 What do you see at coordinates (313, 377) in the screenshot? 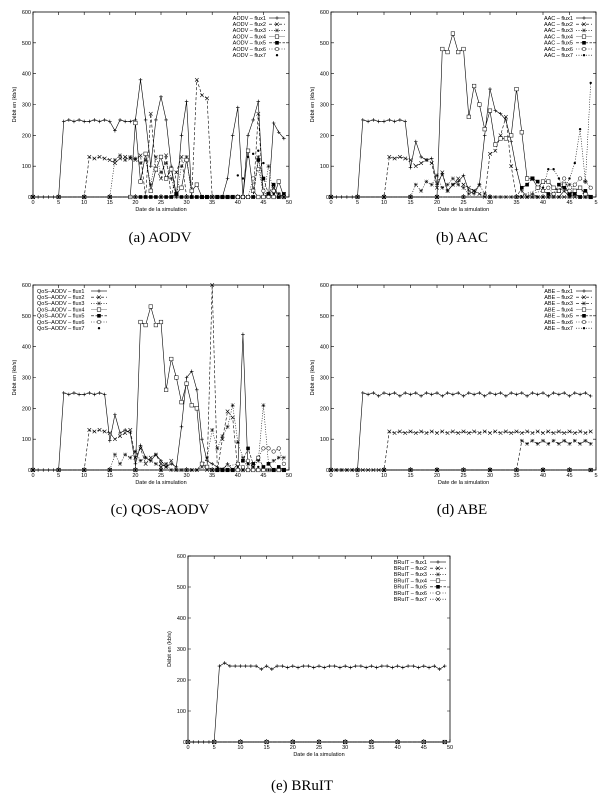
I see `y-axis-title: Débit en (kb/s)` at bounding box center [313, 377].